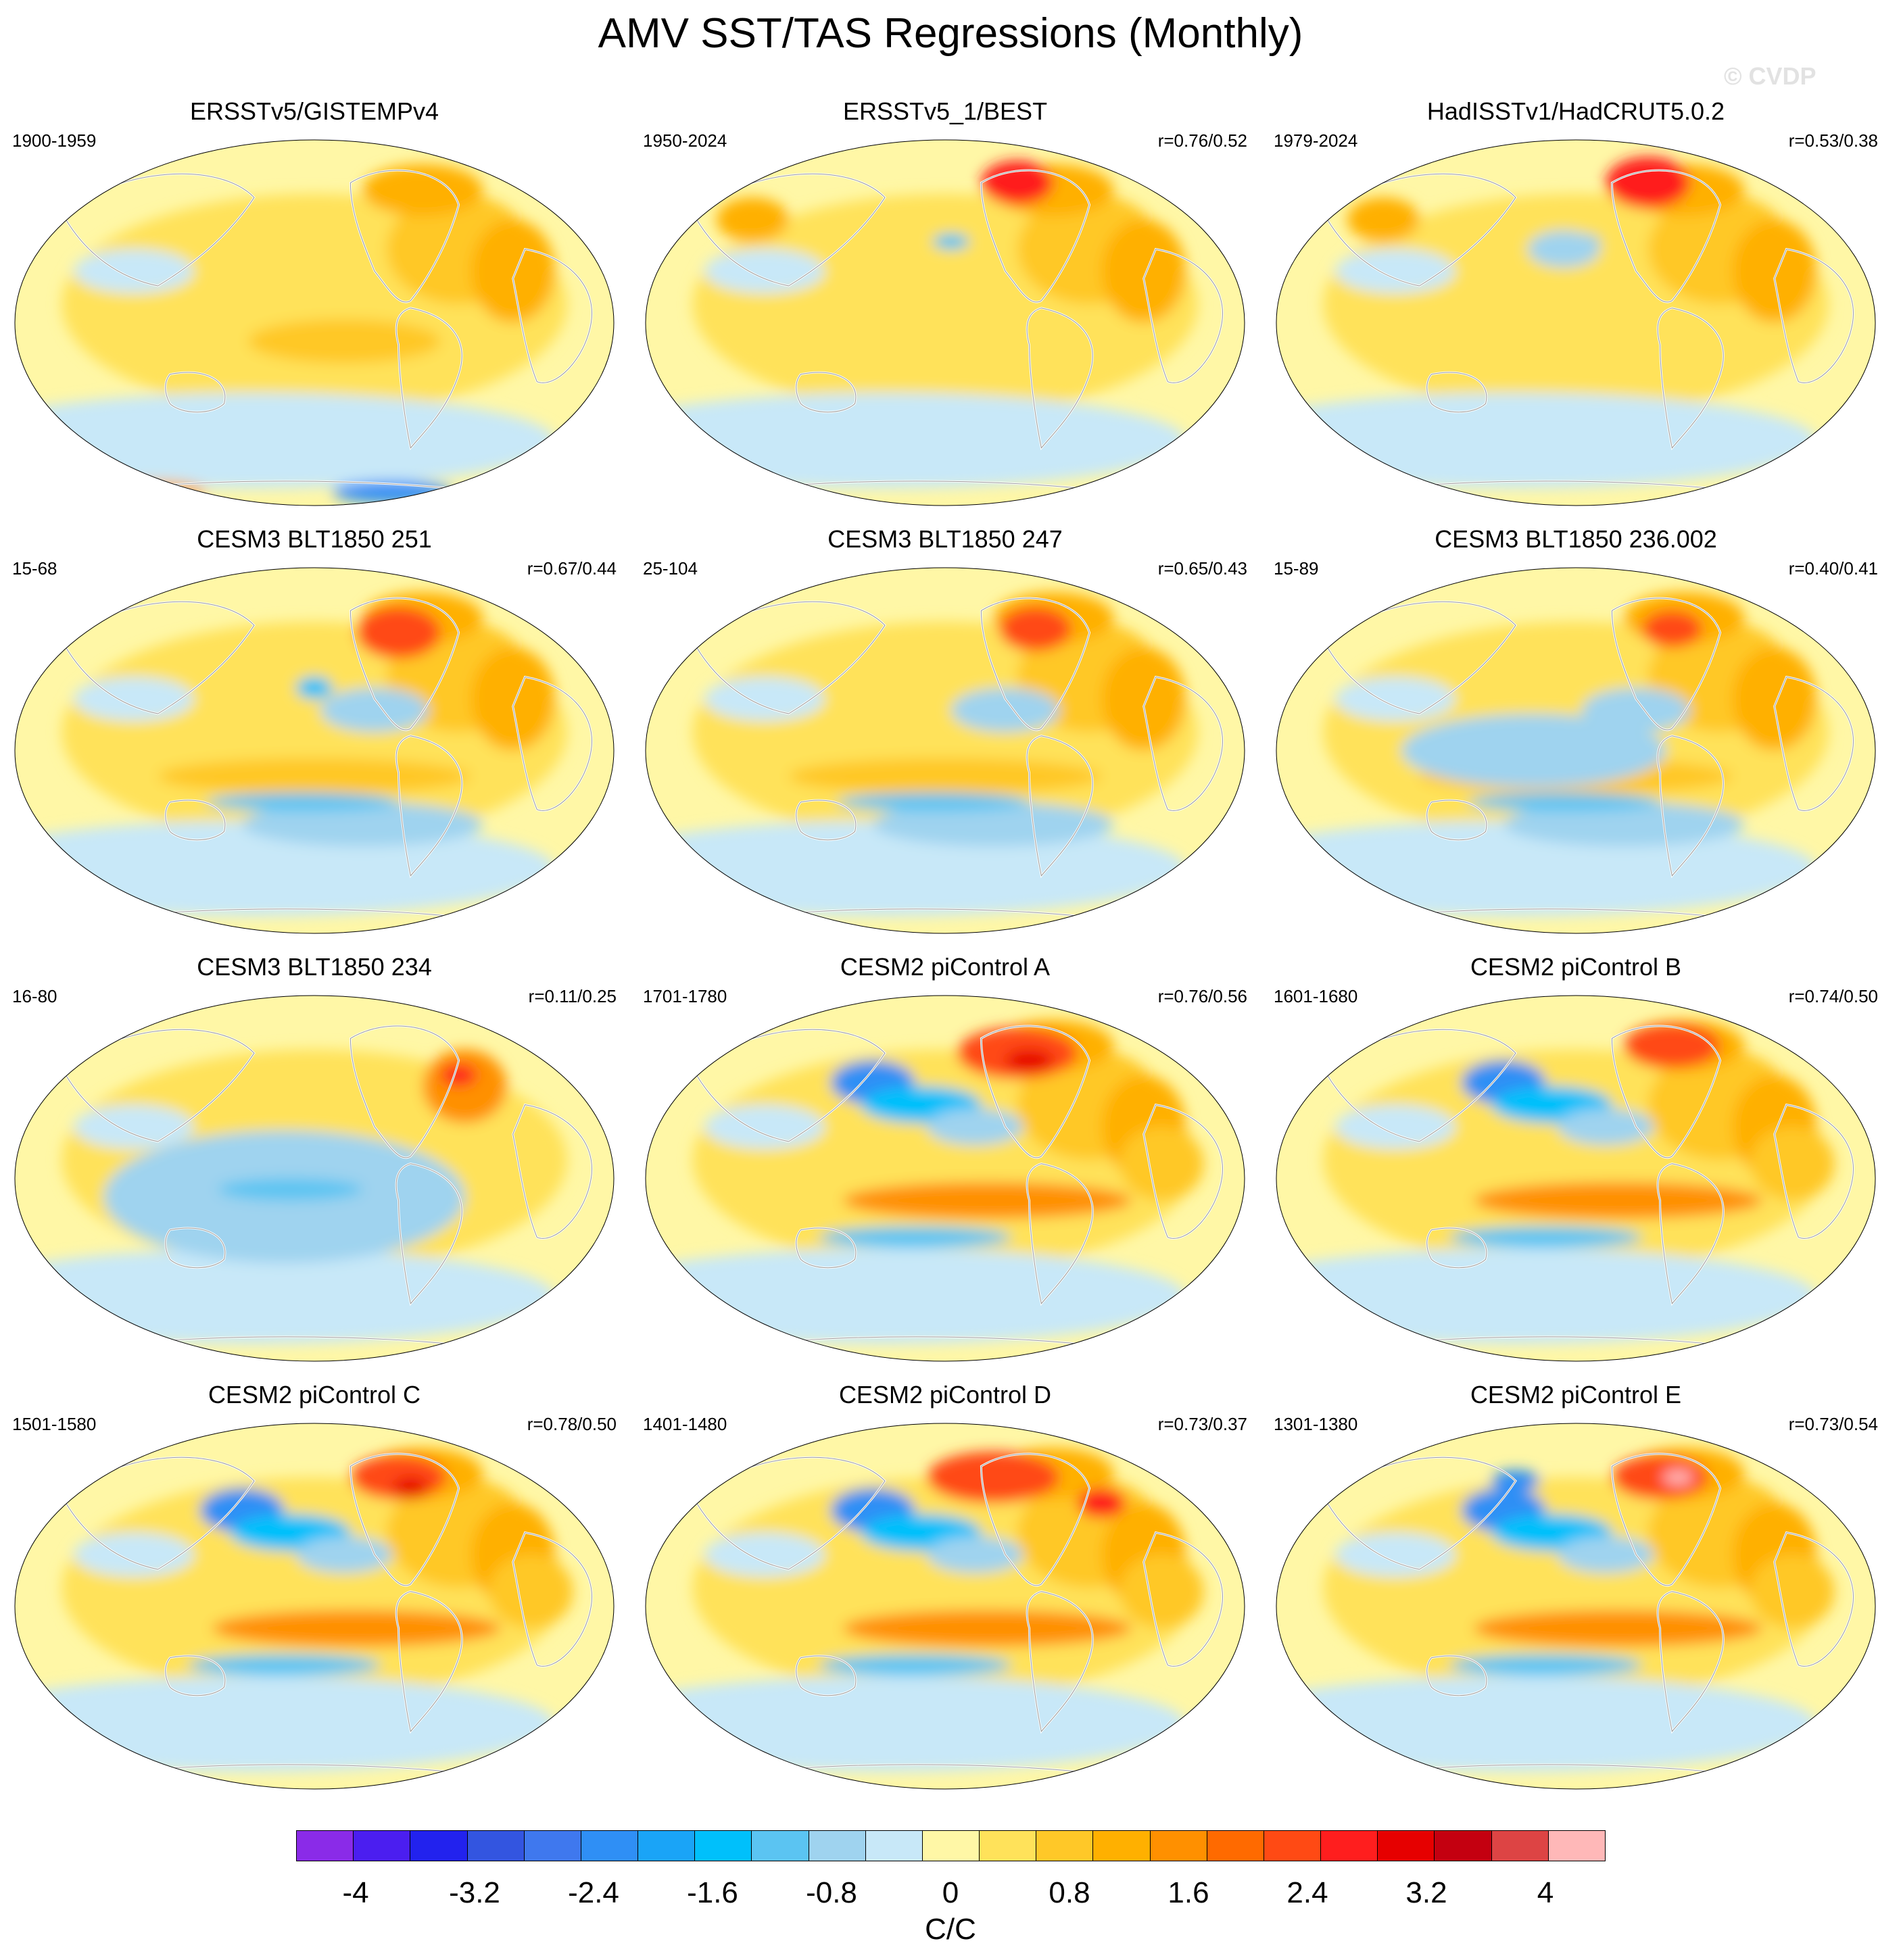 Image resolution: width=1901 pixels, height=1960 pixels. Describe the element at coordinates (945, 539) in the screenshot. I see `panel-title: CESM3 BLT1850 247` at that location.